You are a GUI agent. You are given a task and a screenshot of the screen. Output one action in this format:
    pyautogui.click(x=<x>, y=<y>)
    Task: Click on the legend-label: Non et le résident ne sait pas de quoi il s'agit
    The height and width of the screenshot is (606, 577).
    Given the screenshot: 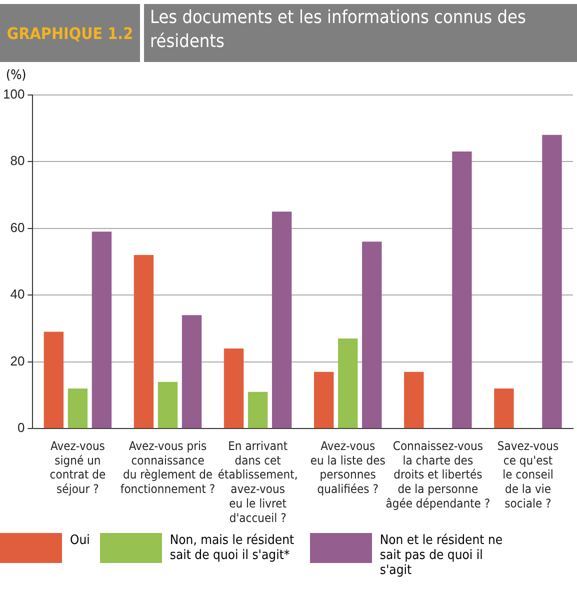 What is the action you would take?
    pyautogui.click(x=442, y=555)
    